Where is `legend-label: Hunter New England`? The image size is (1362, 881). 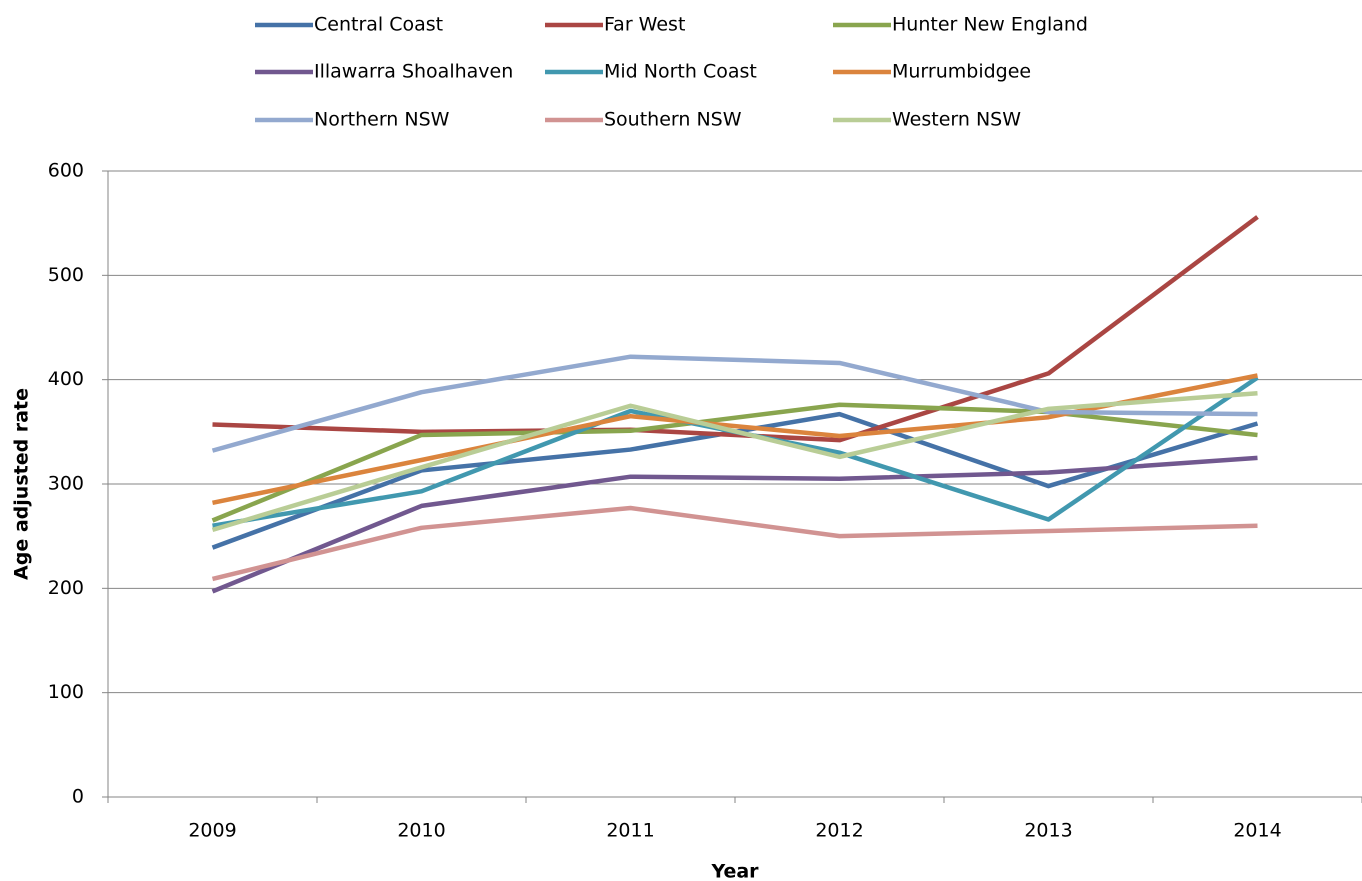
legend-label: Hunter New England is located at coordinates (990, 25).